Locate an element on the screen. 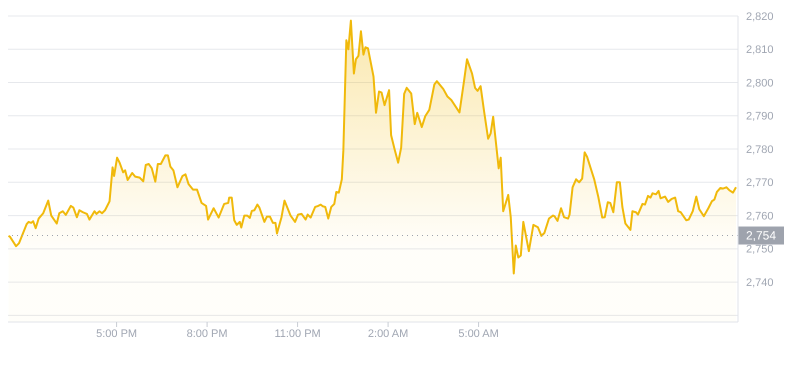 The width and height of the screenshot is (800, 370). x-tick-label: 2:00 AM is located at coordinates (388, 334).